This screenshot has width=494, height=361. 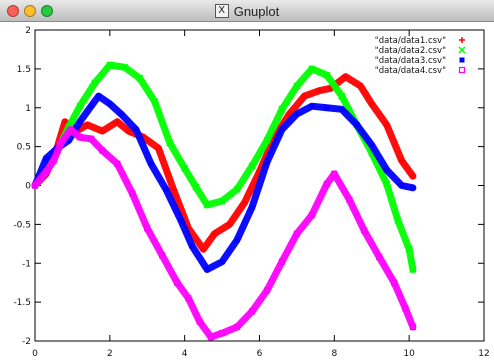 What do you see at coordinates (47, 11) in the screenshot?
I see `zoom-window-button` at bounding box center [47, 11].